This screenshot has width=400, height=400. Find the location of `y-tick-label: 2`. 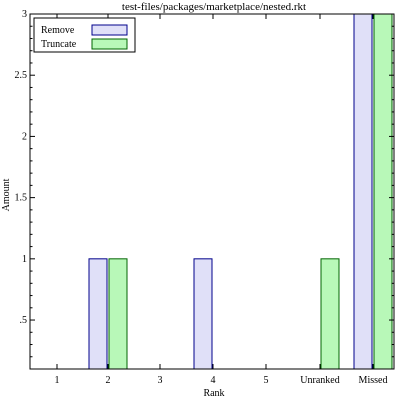

y-tick-label: 2 is located at coordinates (24, 136).